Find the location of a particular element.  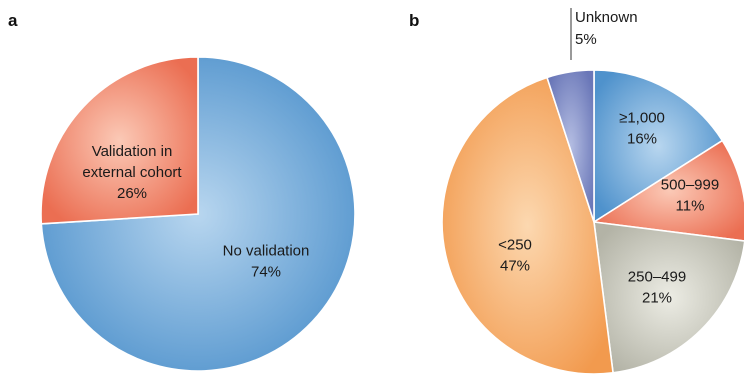

panel-label-a: a is located at coordinates (13, 20).